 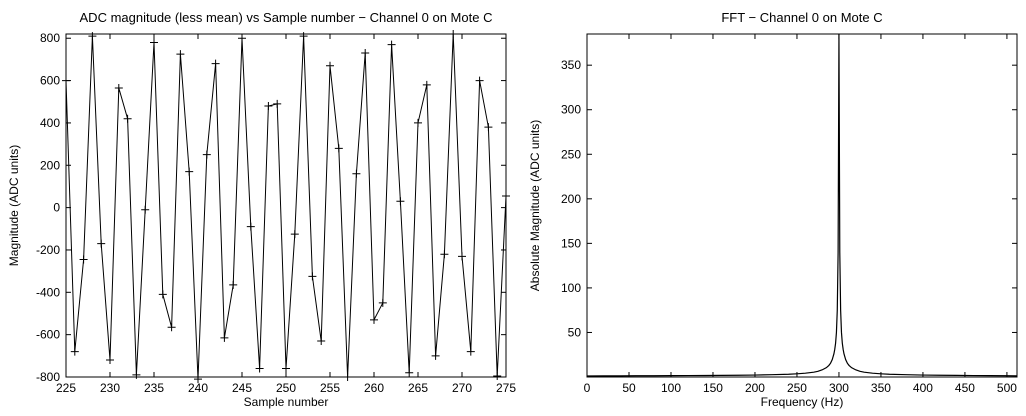 I want to click on fft-x-tick-label: 50, so click(x=629, y=388).